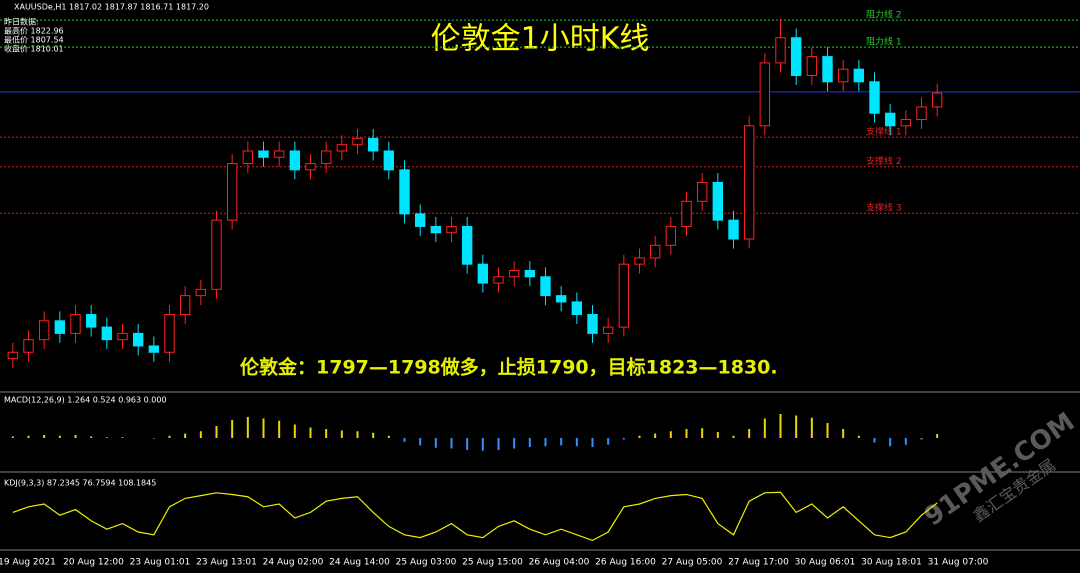  I want to click on x-tick-label: 31 Aug 07:00, so click(958, 563).